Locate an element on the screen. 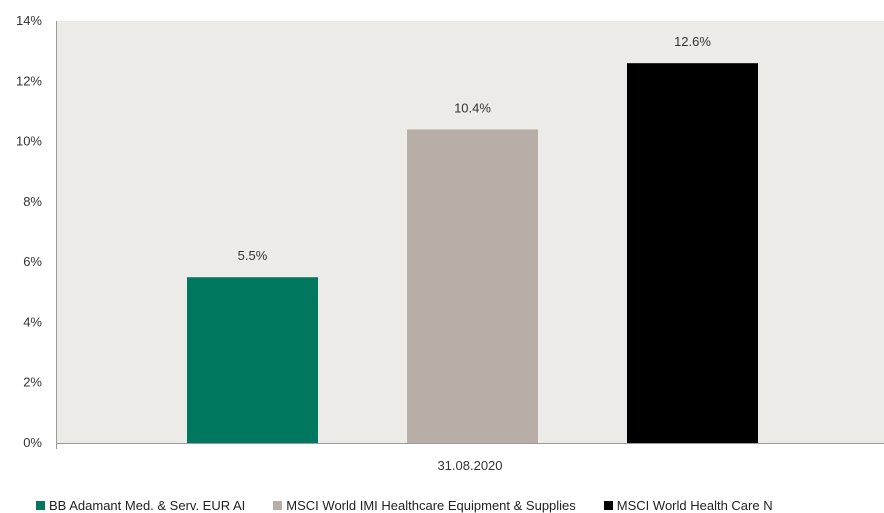  legend-label: BB Adamant Med. & Serv. EUR AI is located at coordinates (147, 505).